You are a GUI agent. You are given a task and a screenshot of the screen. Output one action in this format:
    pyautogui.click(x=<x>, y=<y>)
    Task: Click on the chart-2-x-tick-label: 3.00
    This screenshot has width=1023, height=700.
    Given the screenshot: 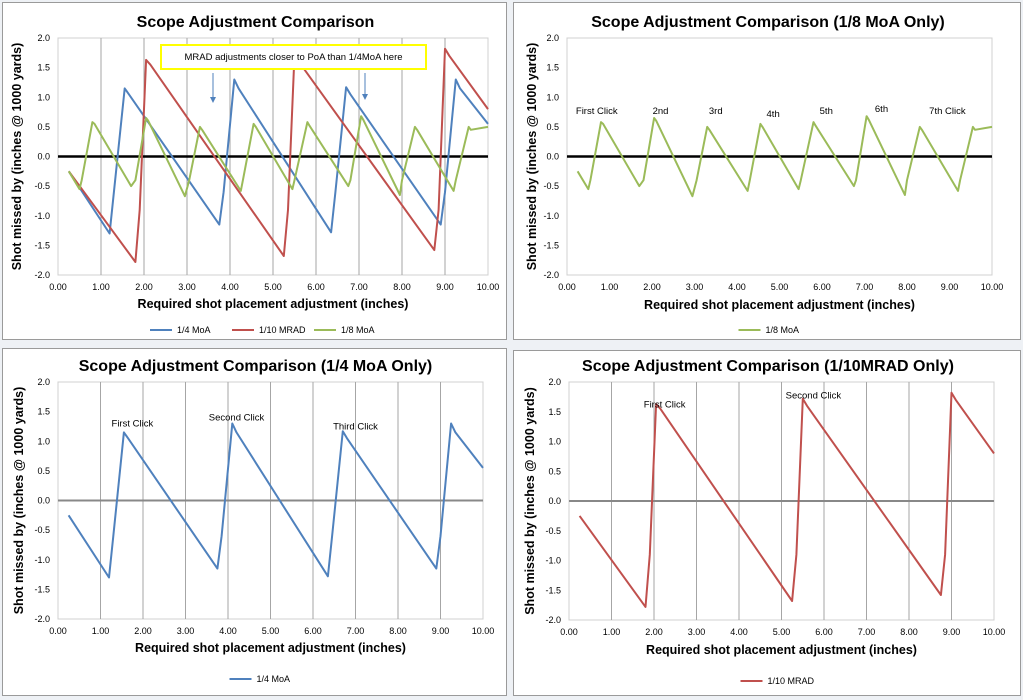 What is the action you would take?
    pyautogui.click(x=186, y=631)
    